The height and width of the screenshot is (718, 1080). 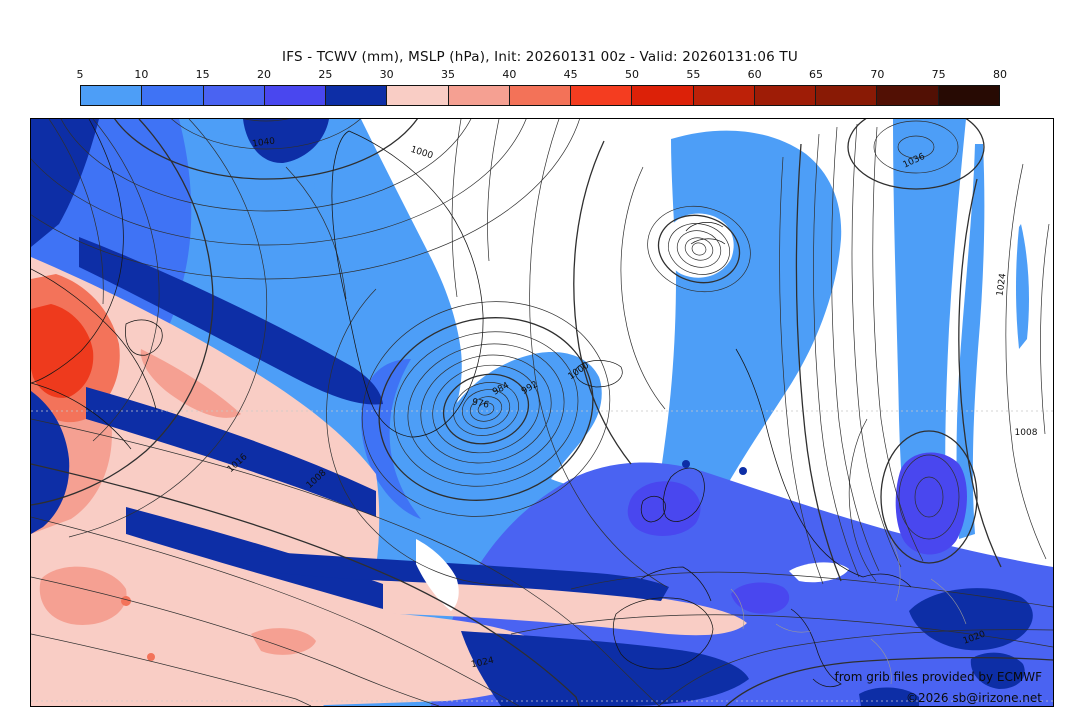 What do you see at coordinates (509, 74) in the screenshot?
I see `colorbar-tick: 40` at bounding box center [509, 74].